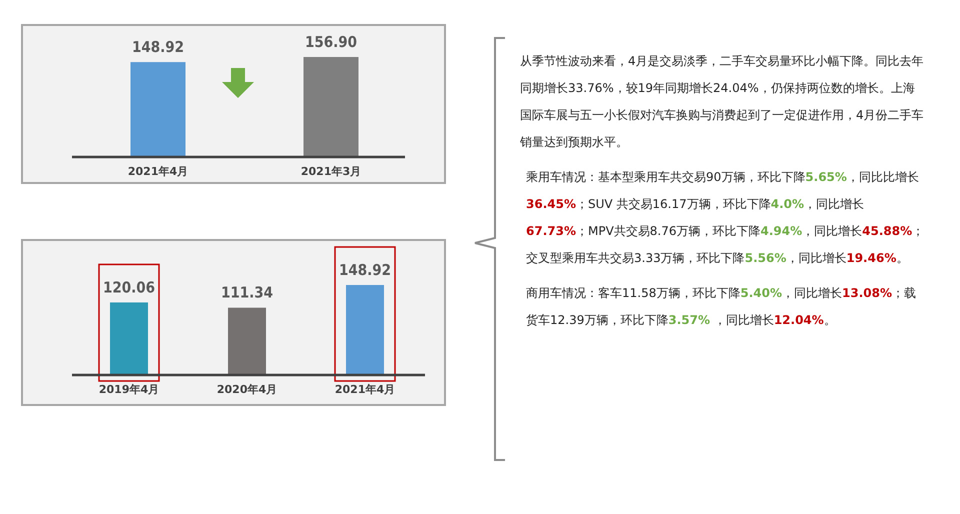 This screenshot has width=960, height=514. I want to click on text: 商用车情况：客车11.58万辆，环比下降5.40%，同比增长13.08%；载货车12.39万辆，环比下降3.57% ，同比增长12.04%。, so click(721, 306).